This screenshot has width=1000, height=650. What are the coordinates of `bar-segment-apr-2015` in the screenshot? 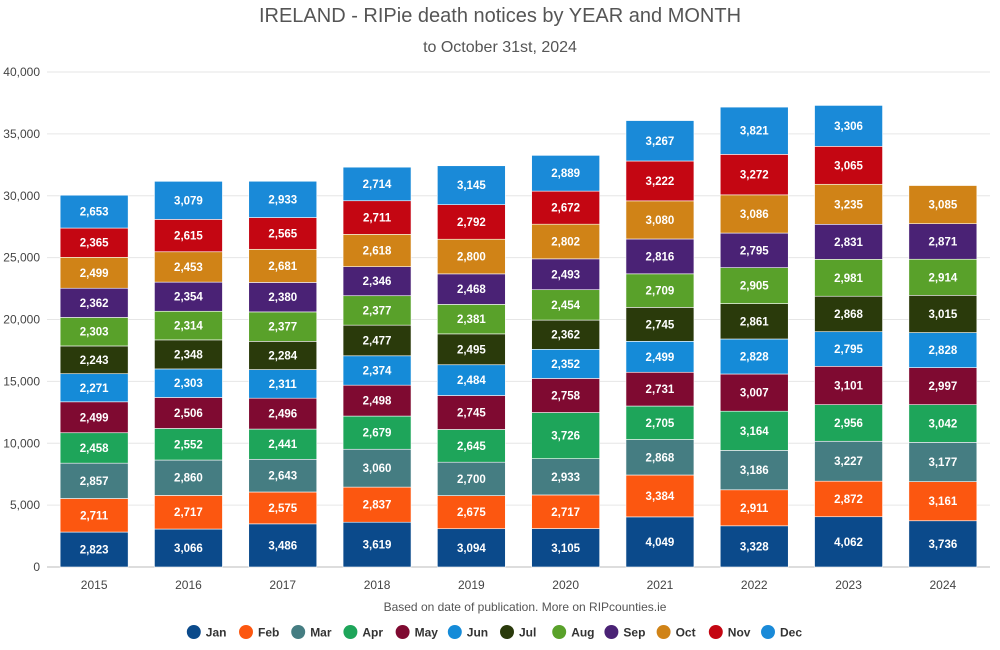 It's located at (94, 448).